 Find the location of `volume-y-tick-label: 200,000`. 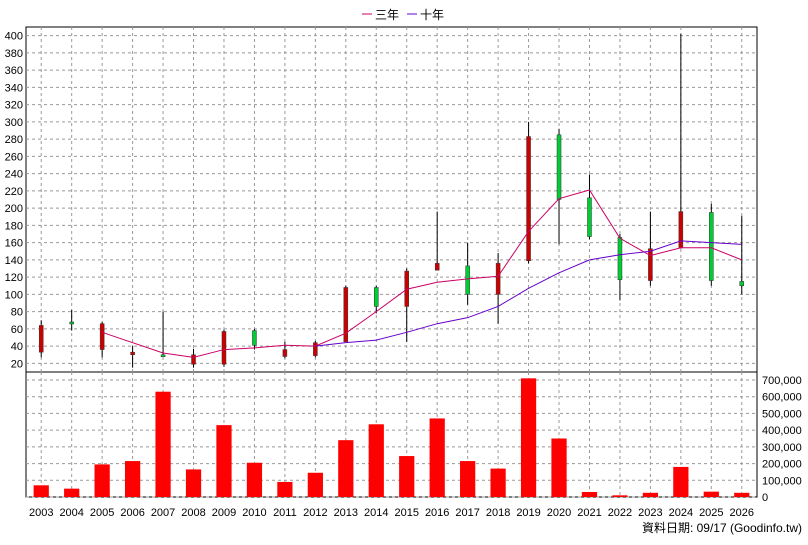

volume-y-tick-label: 200,000 is located at coordinates (782, 465).